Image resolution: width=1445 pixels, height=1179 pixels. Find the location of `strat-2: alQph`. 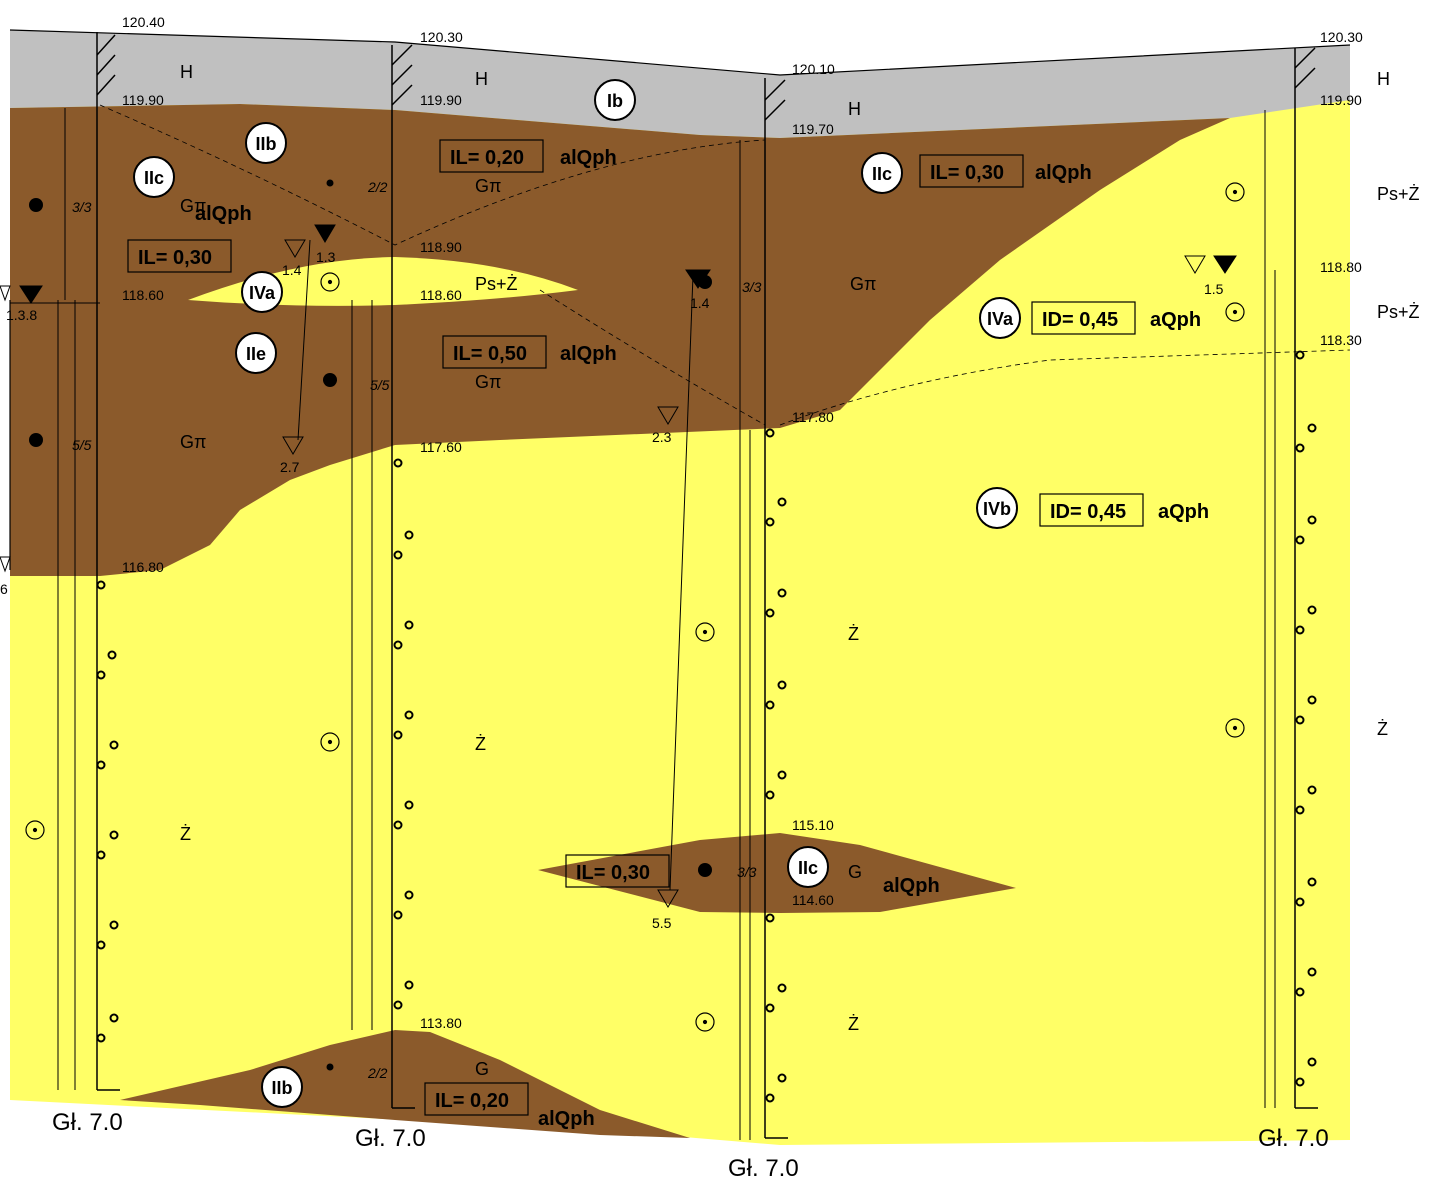

strat-2: alQph is located at coordinates (223, 214).